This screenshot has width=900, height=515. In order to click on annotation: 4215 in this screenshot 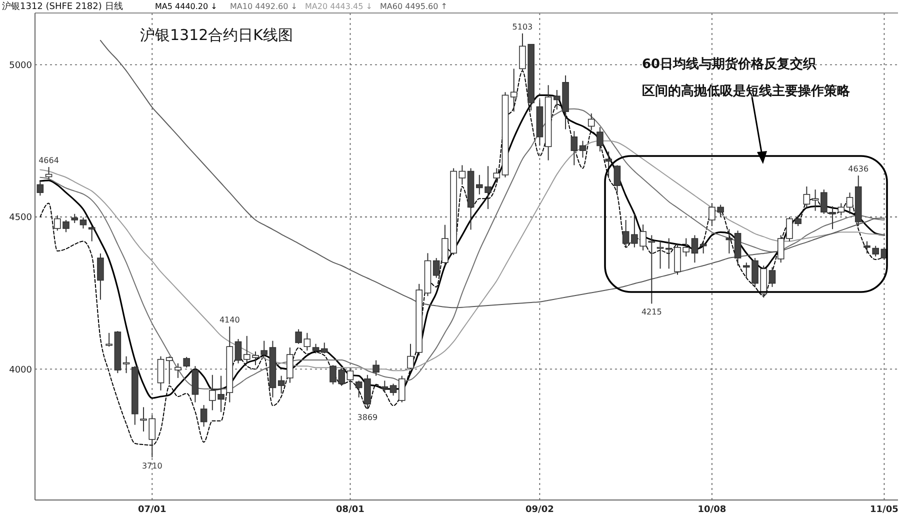, I will do `click(651, 312)`.